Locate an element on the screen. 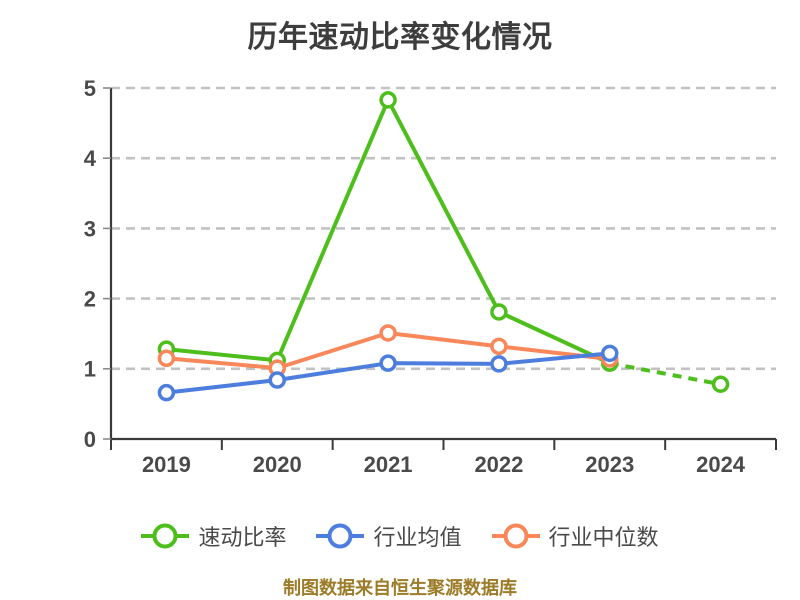 The image size is (800, 600). series-line-dashed is located at coordinates (665, 374).